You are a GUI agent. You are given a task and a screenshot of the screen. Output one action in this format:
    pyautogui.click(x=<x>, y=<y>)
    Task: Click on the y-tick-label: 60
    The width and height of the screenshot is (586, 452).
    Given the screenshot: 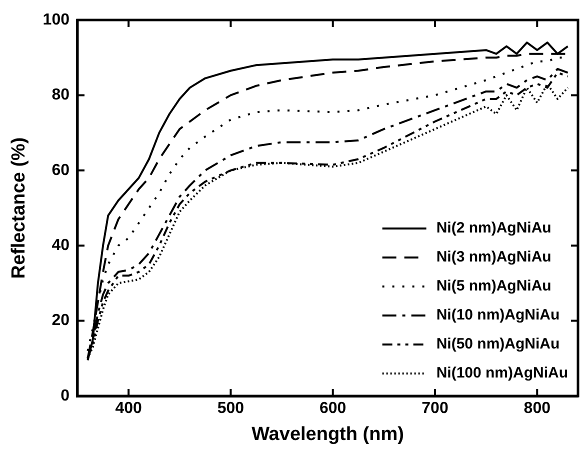 What is the action you would take?
    pyautogui.click(x=61, y=170)
    